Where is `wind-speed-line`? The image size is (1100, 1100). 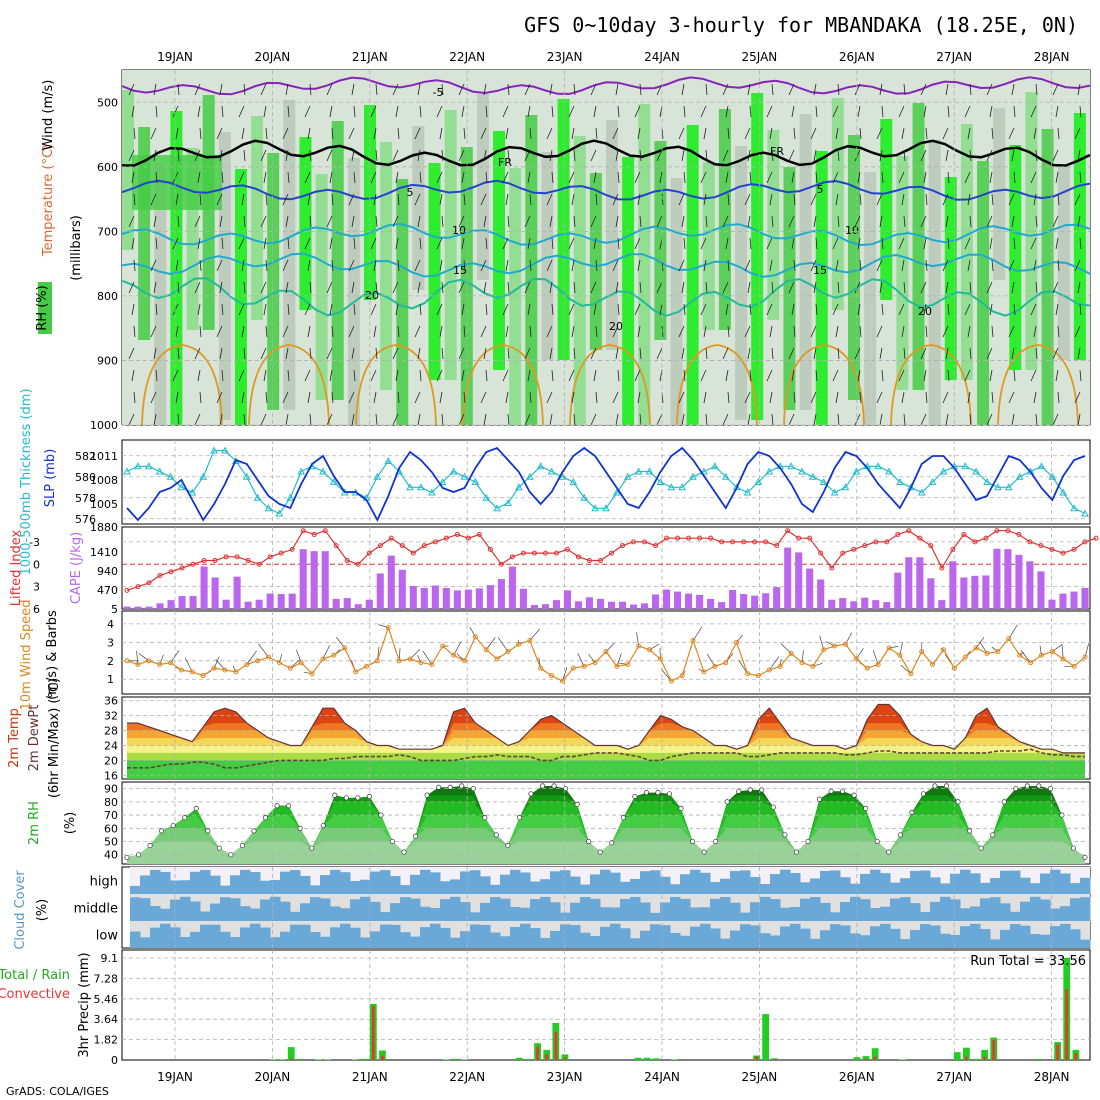
wind-speed-line is located at coordinates (606, 653).